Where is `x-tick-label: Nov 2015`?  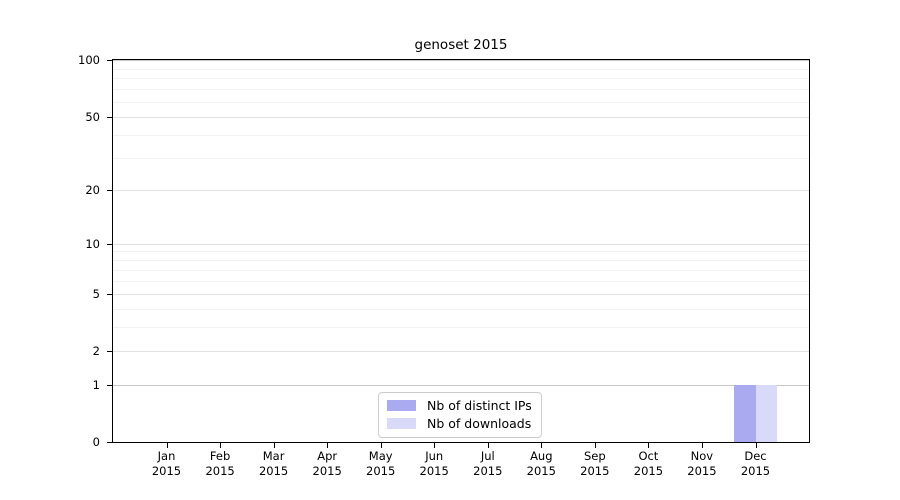 x-tick-label: Nov 2015 is located at coordinates (702, 463).